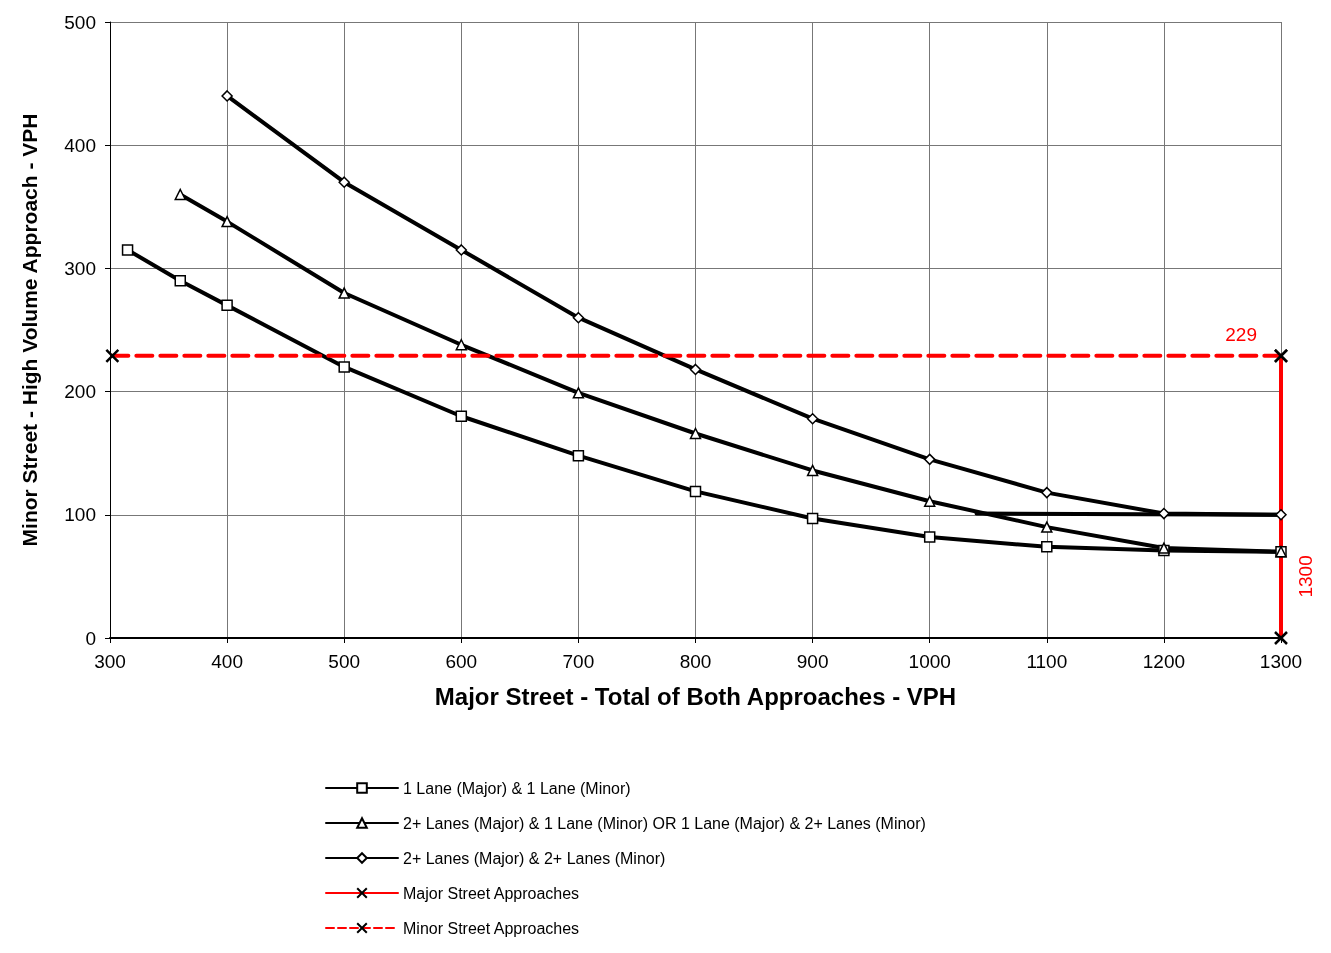  Describe the element at coordinates (1281, 661) in the screenshot. I see `x-tick-label: 1300` at that location.